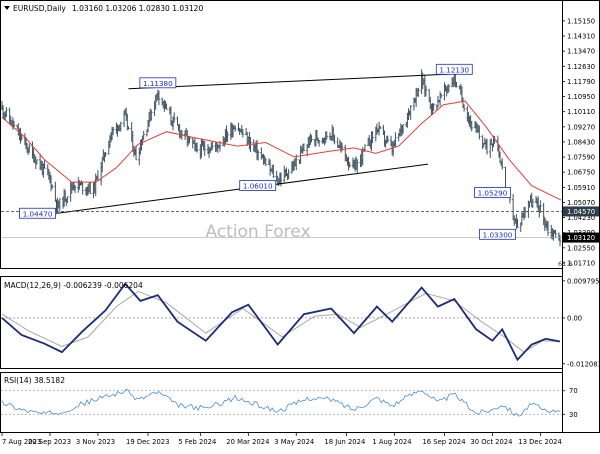  Describe the element at coordinates (73, 285) in the screenshot. I see `macd-panel-title: MACD(12,26,9) -0.006239 -0.006204` at that location.